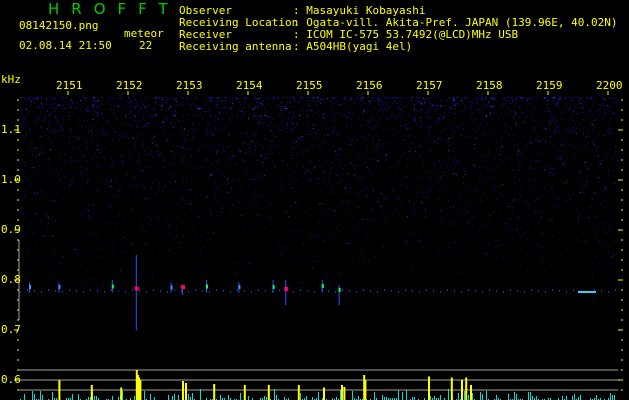  Describe the element at coordinates (11, 329) in the screenshot. I see `y-tick-label: 0.7` at that location.